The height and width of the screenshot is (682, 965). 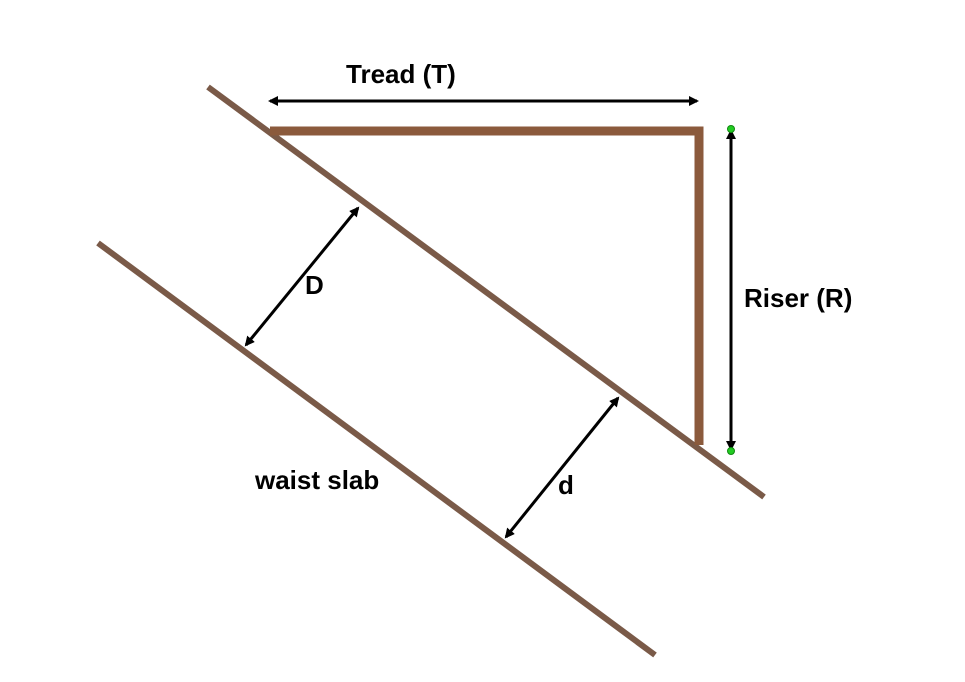 What do you see at coordinates (798, 298) in the screenshot?
I see `riser-label: Riser (R)` at bounding box center [798, 298].